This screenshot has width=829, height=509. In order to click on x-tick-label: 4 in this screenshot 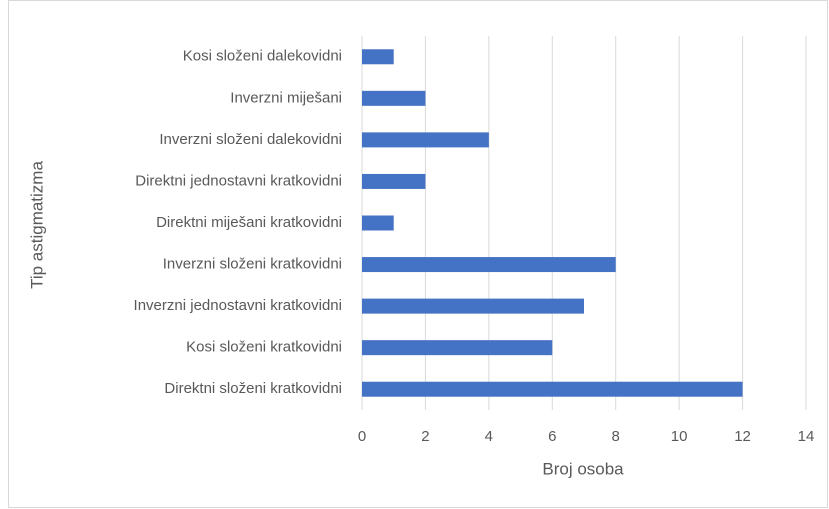, I will do `click(489, 436)`.